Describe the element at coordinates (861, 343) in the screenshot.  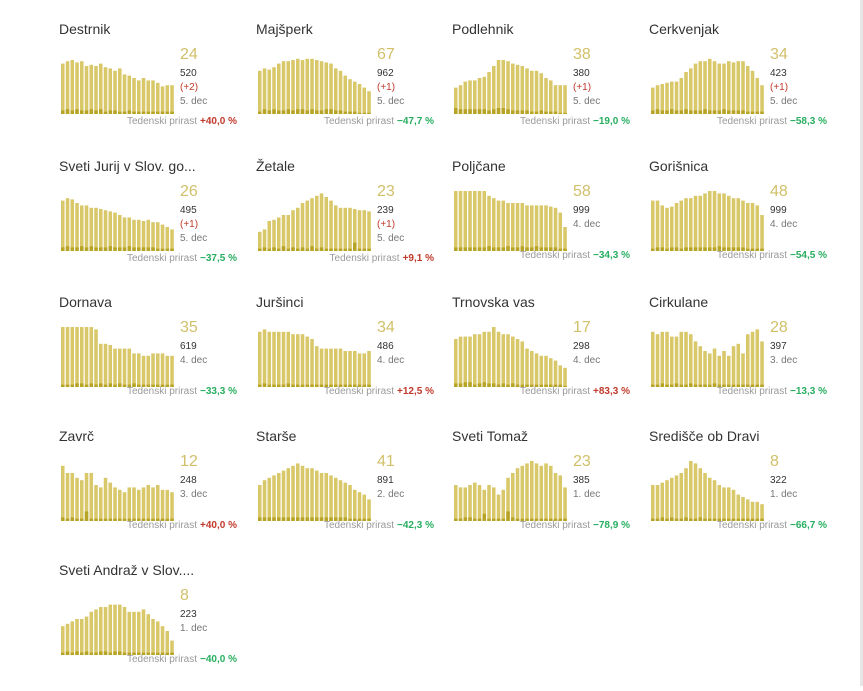
I see `scrollbar` at that location.